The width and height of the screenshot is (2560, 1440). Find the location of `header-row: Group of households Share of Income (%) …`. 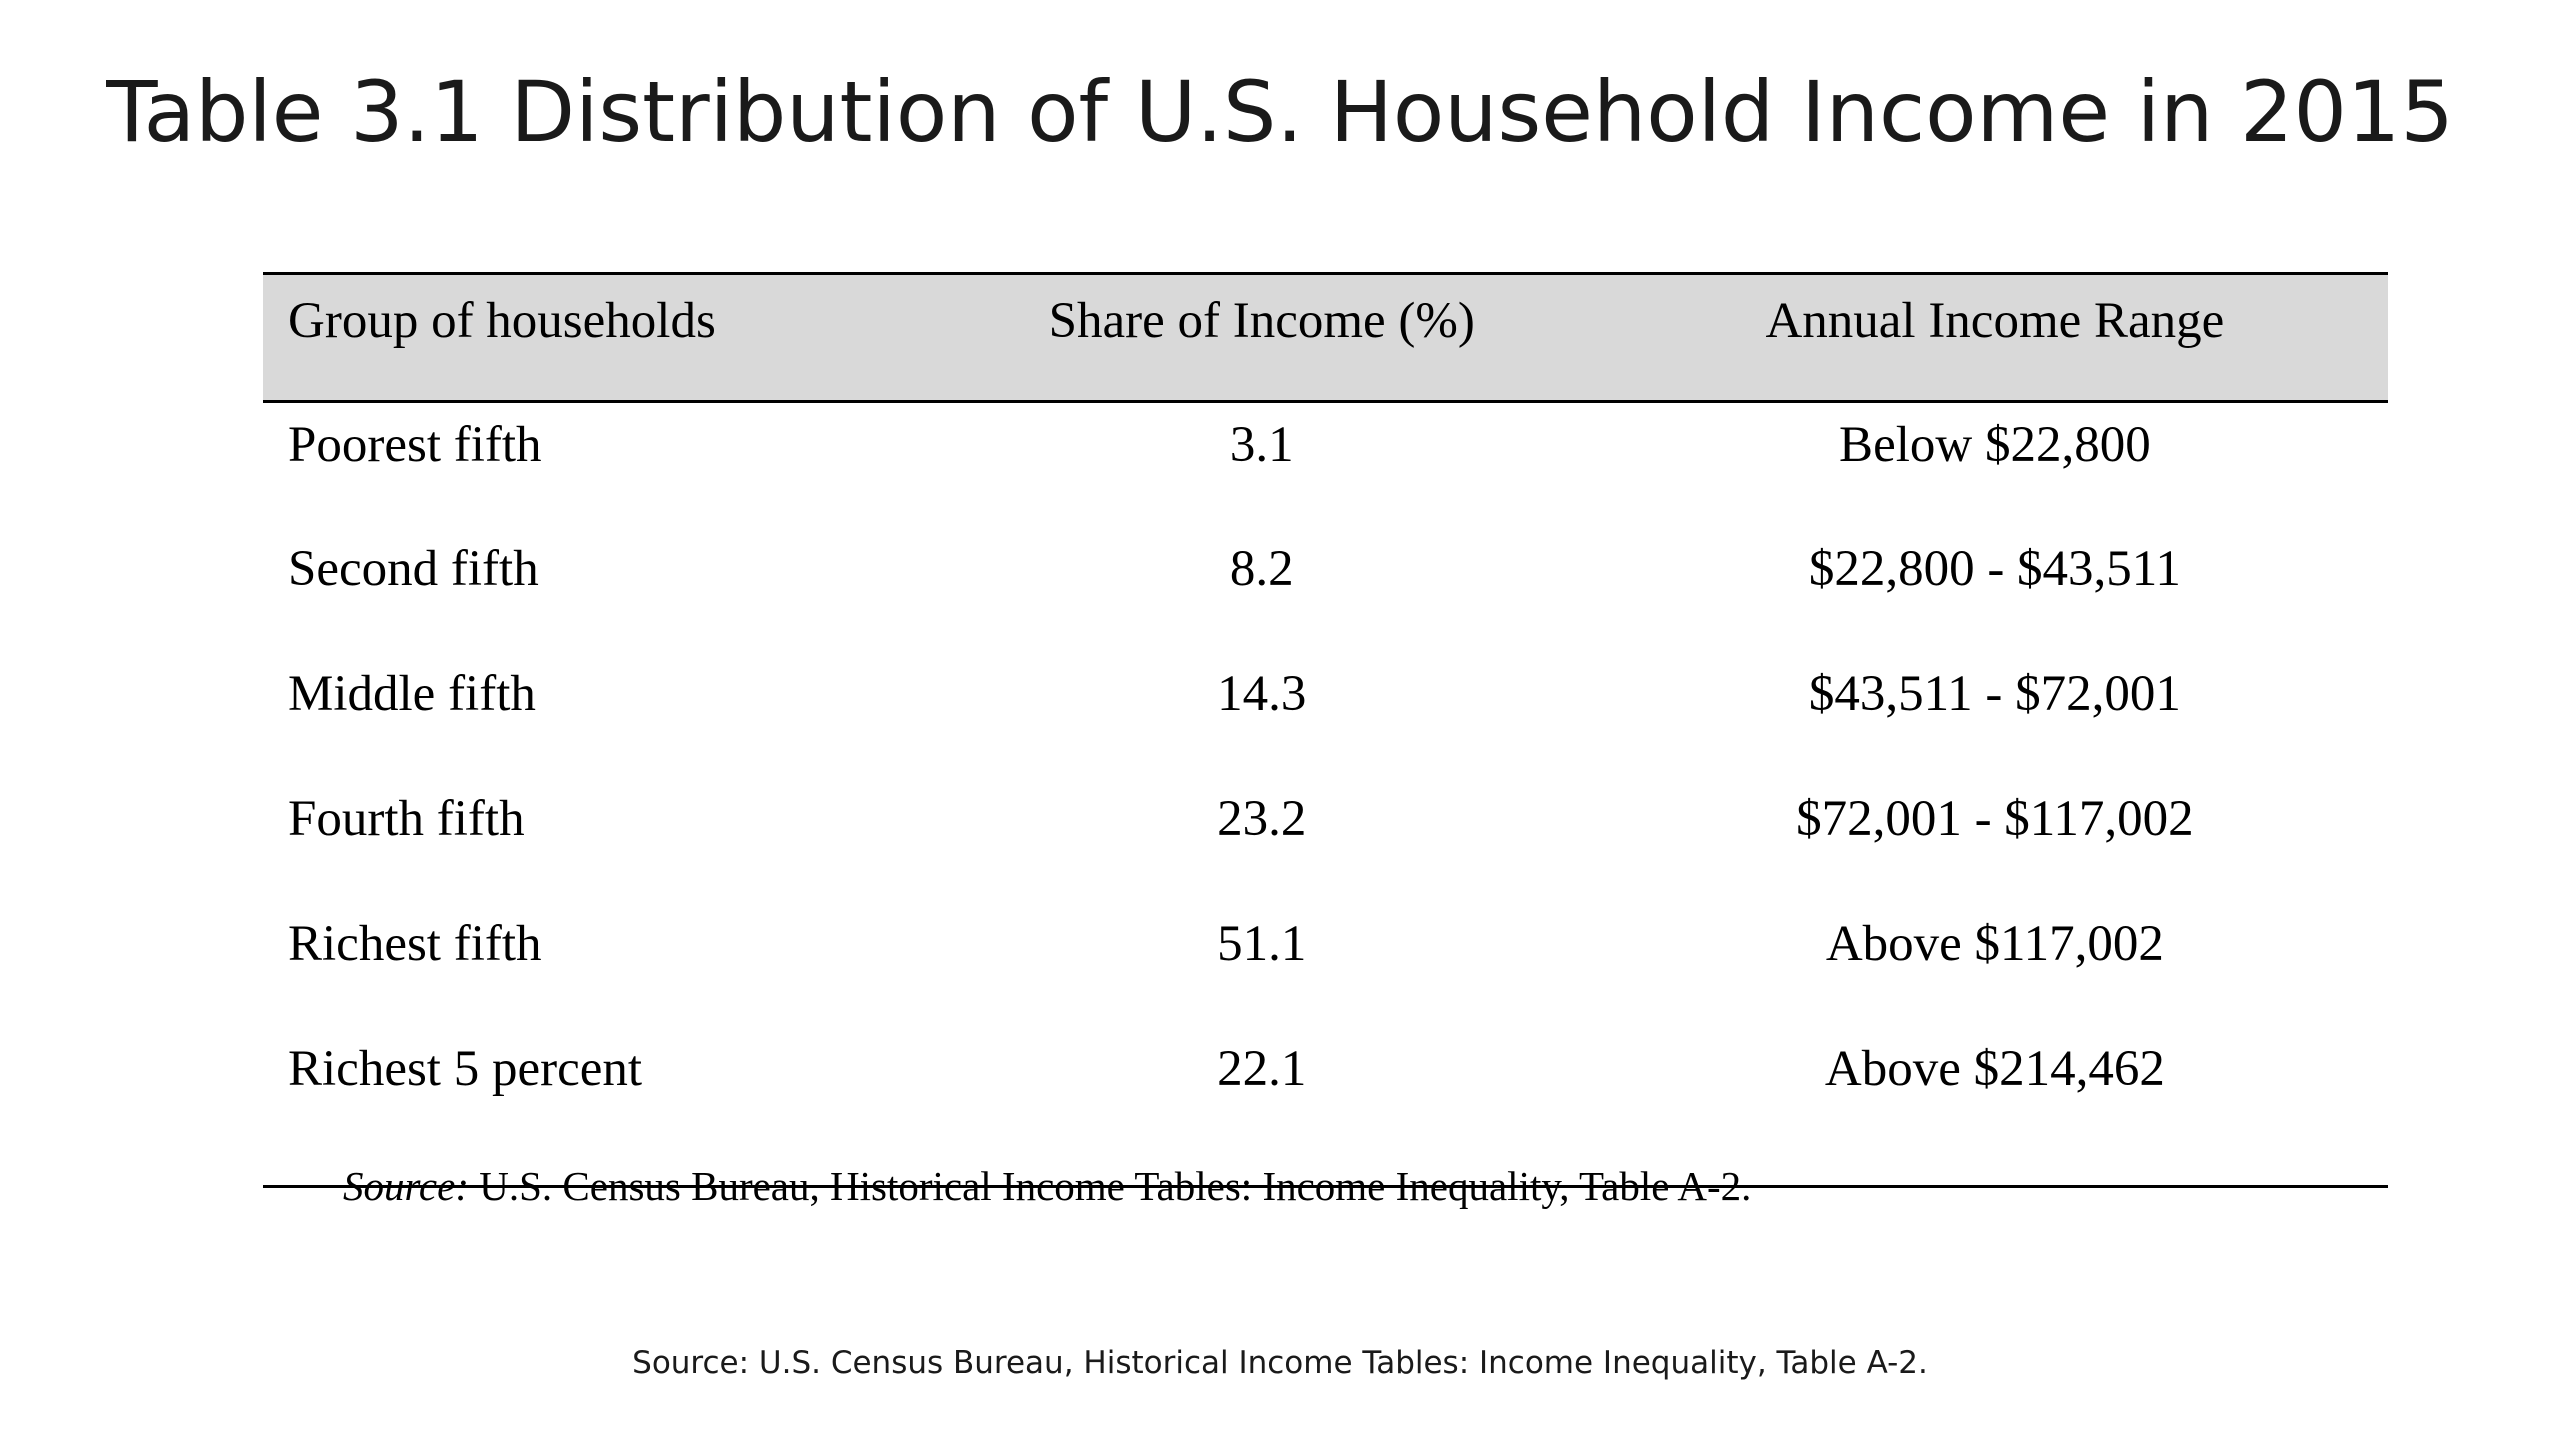

header-row: Group of households Share of Income (%) … is located at coordinates (1325, 337).